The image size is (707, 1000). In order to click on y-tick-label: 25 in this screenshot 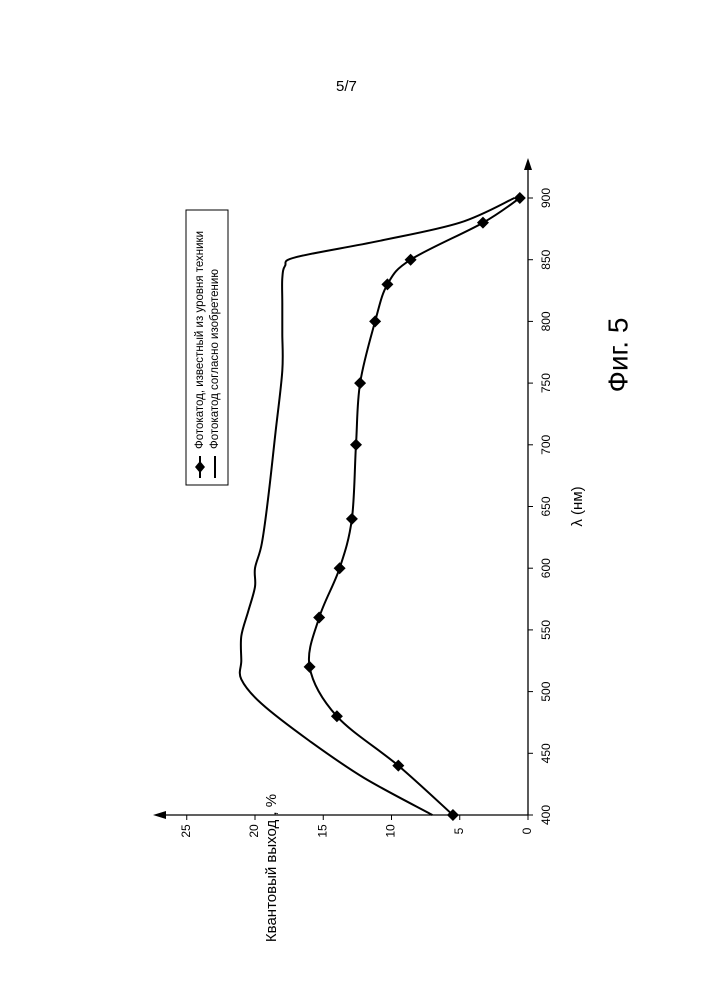, I will do `click(186, 831)`.